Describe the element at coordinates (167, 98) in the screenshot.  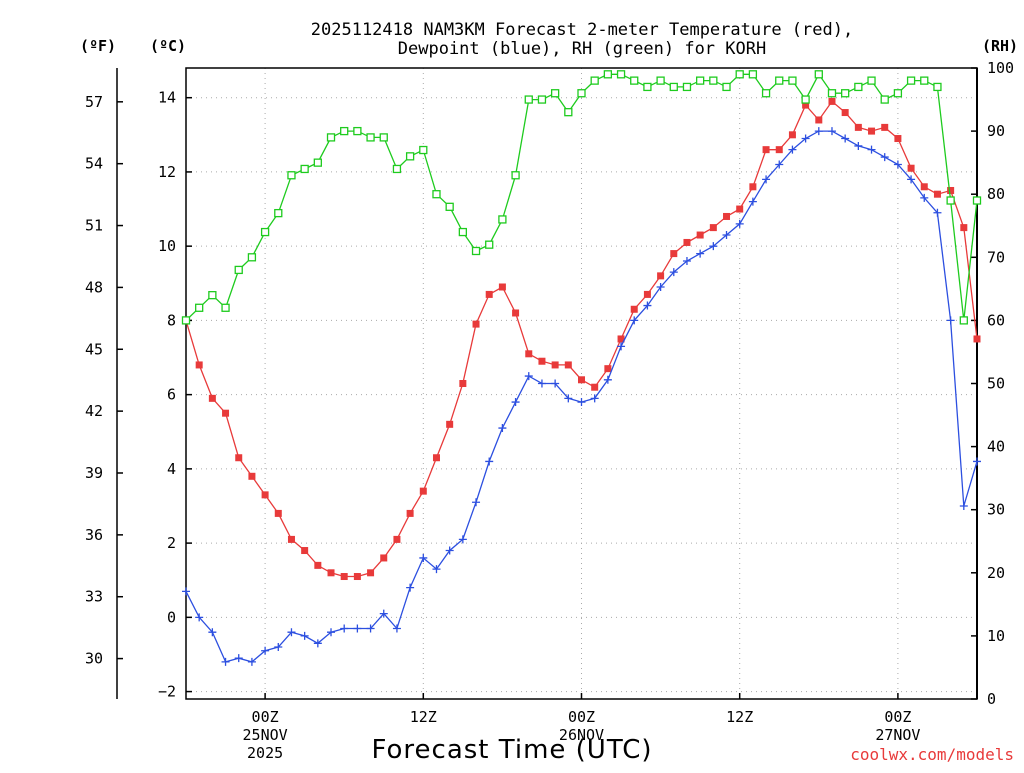
I see `celsius-tick-label-8: 14` at that location.